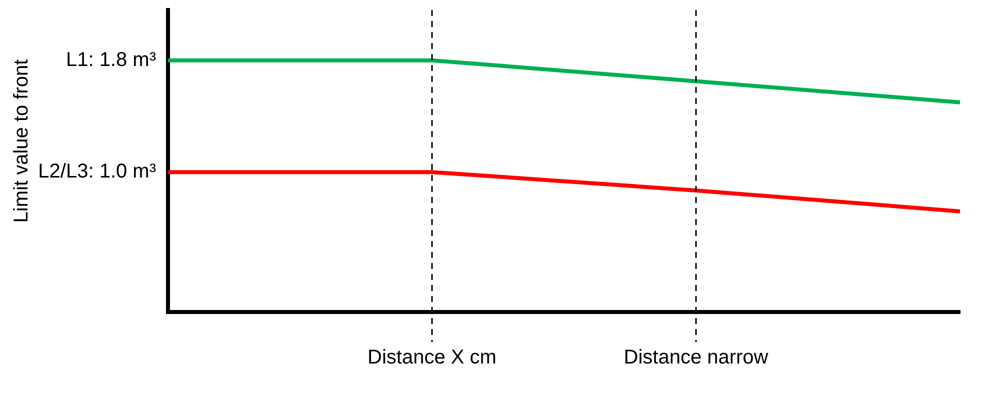  Describe the element at coordinates (97, 171) in the screenshot. I see `text: L2/L3: 1.0 m³` at that location.